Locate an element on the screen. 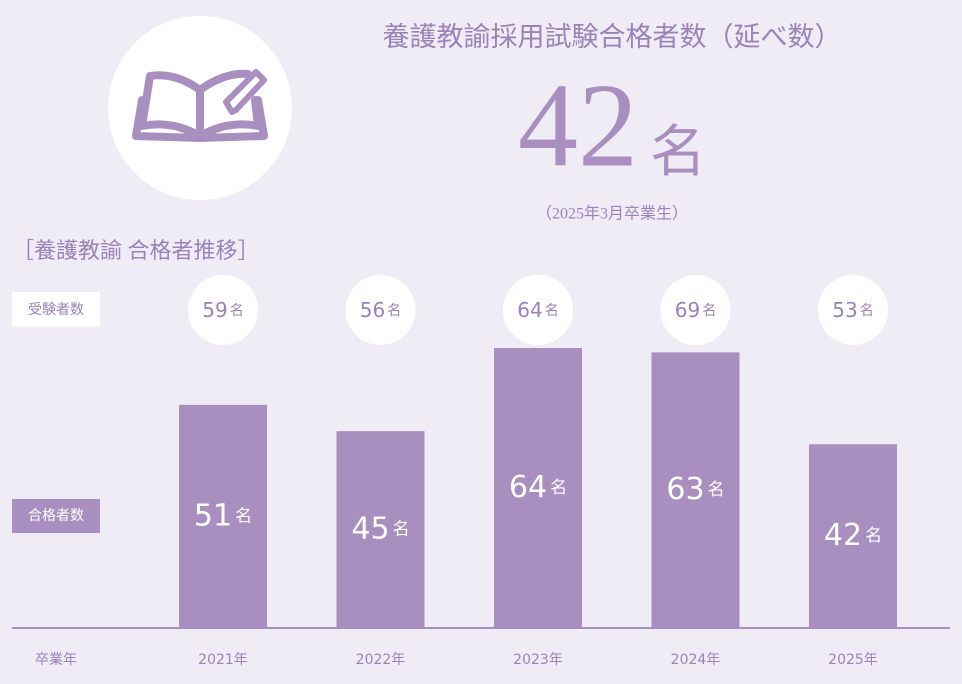 The image size is (962, 684). value-number: 51 is located at coordinates (213, 515).